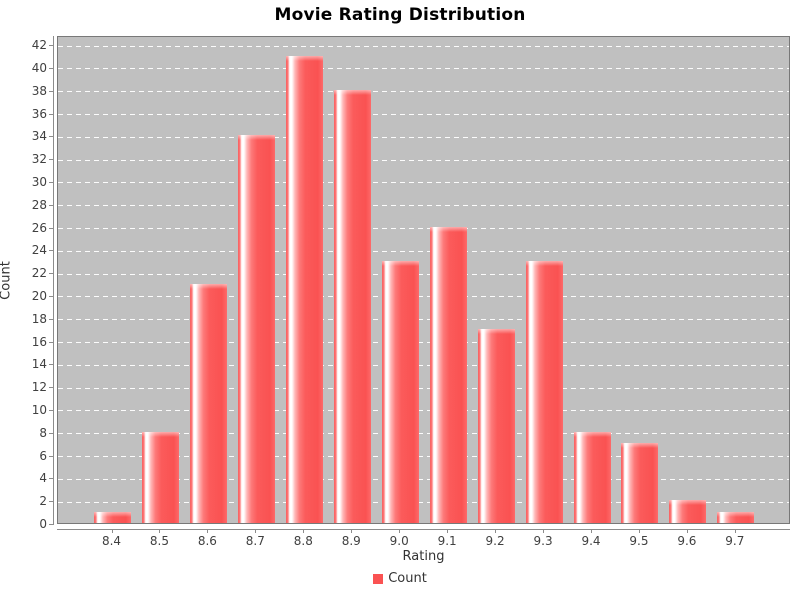 This screenshot has height=600, width=800. Describe the element at coordinates (39, 136) in the screenshot. I see `y-tick-label: 34` at that location.